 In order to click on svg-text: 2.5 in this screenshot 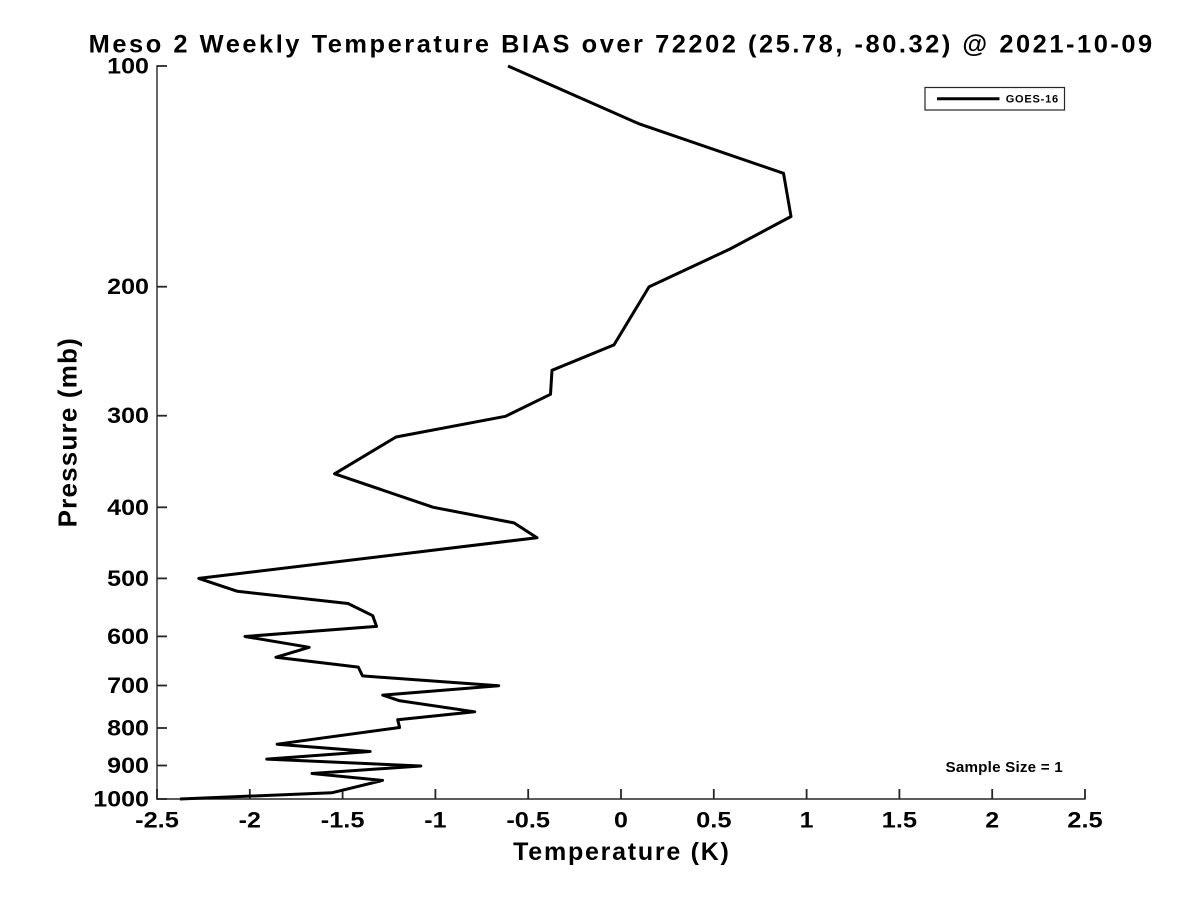, I will do `click(1084, 820)`.